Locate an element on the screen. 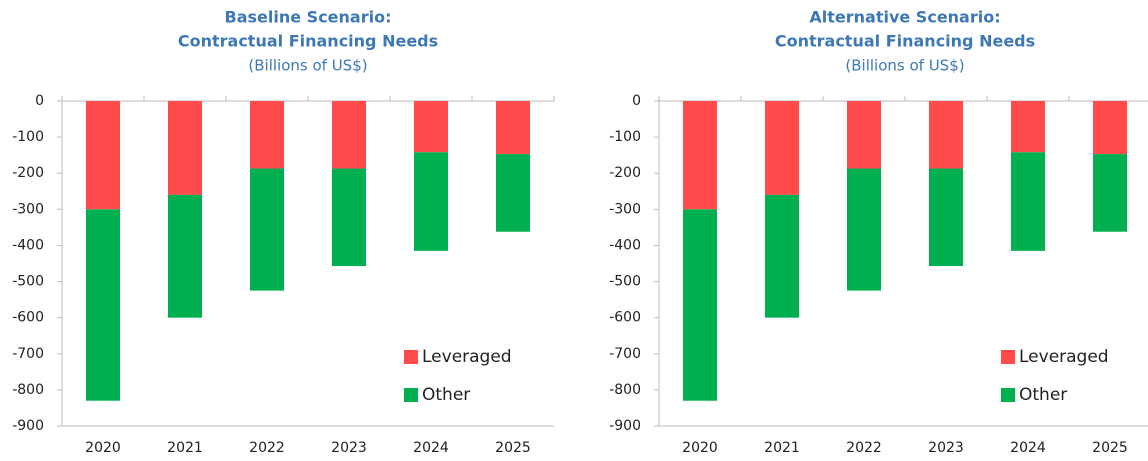 This screenshot has width=1148, height=461. chart-title: Alternative Scenario: is located at coordinates (904, 17).